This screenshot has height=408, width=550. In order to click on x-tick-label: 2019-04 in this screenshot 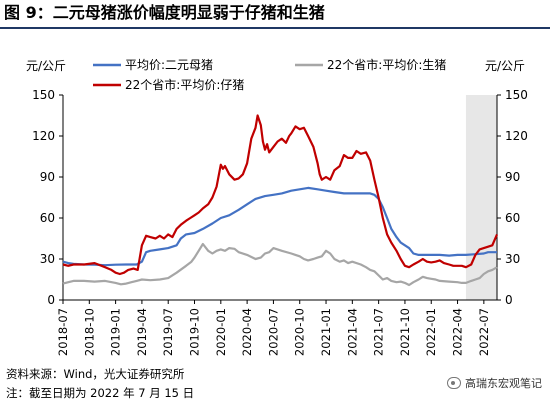, I will do `click(142, 332)`.